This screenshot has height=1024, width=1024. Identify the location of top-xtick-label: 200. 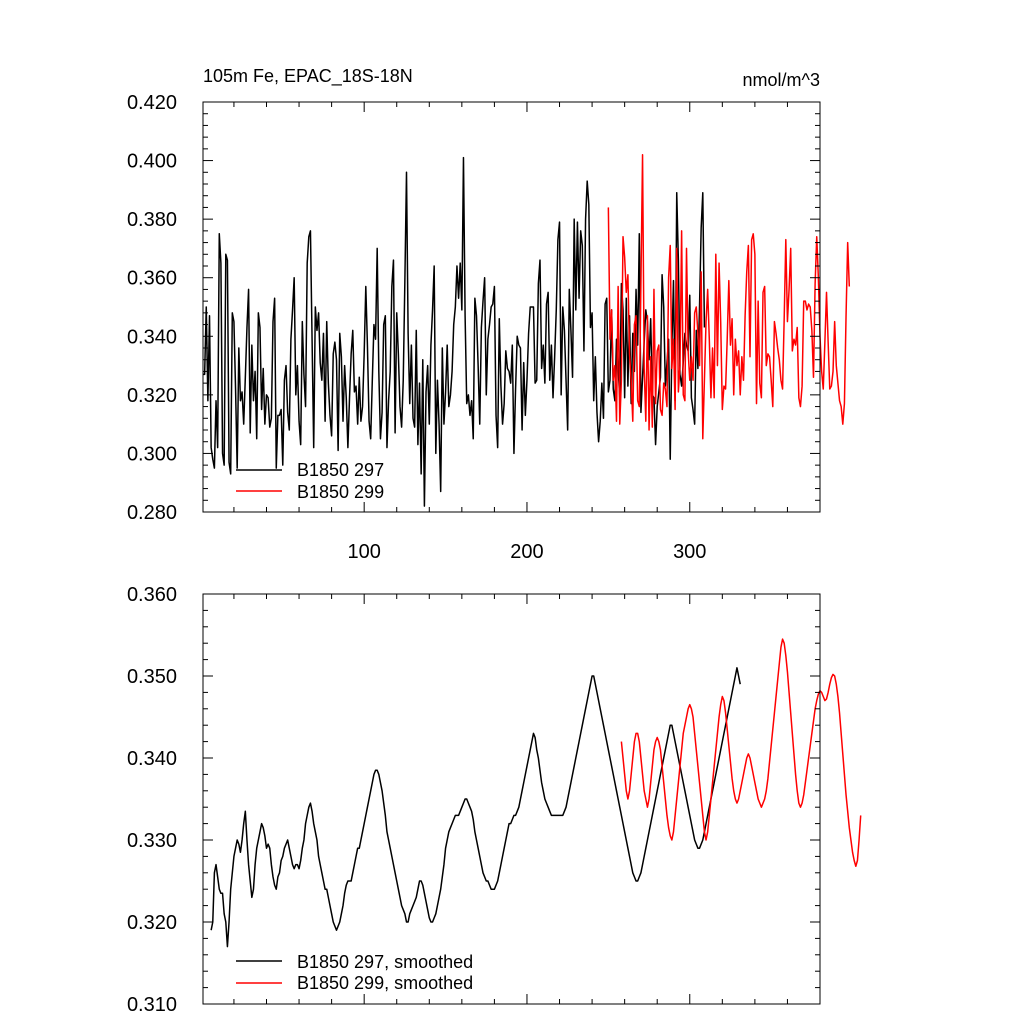
(526, 552).